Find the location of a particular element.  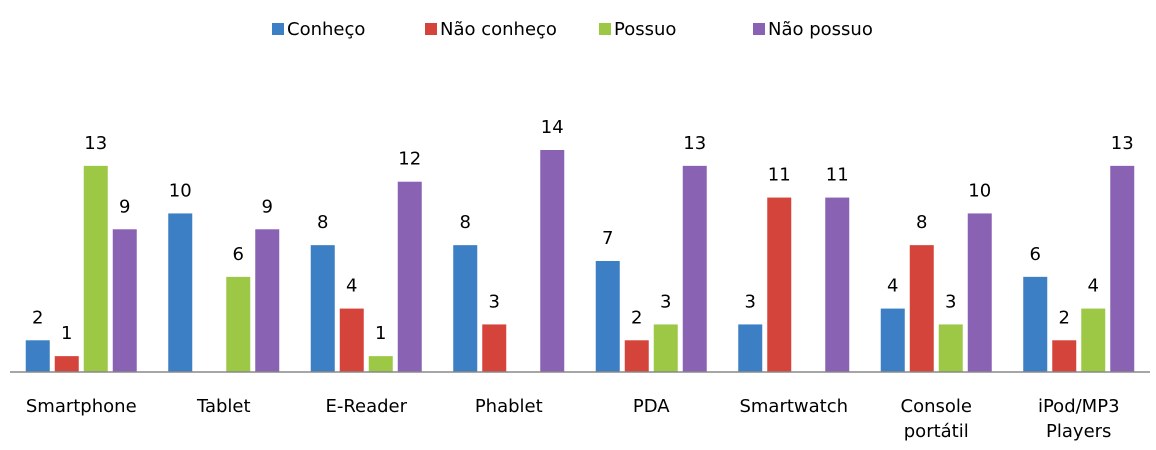

x-tick-label: iPod/MP3 Players is located at coordinates (1078, 419).